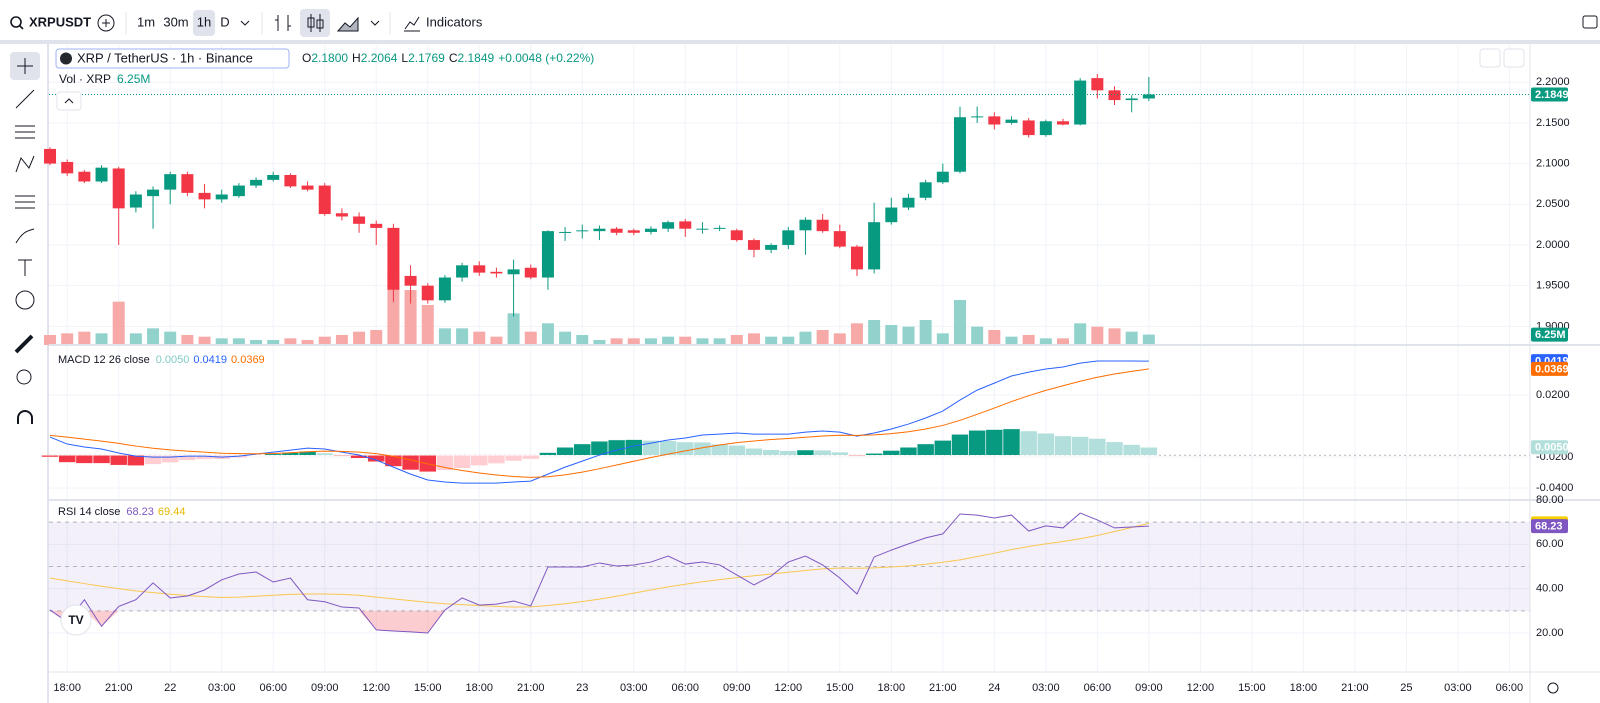  Describe the element at coordinates (204, 21) in the screenshot. I see `interval-button: 1h` at that location.